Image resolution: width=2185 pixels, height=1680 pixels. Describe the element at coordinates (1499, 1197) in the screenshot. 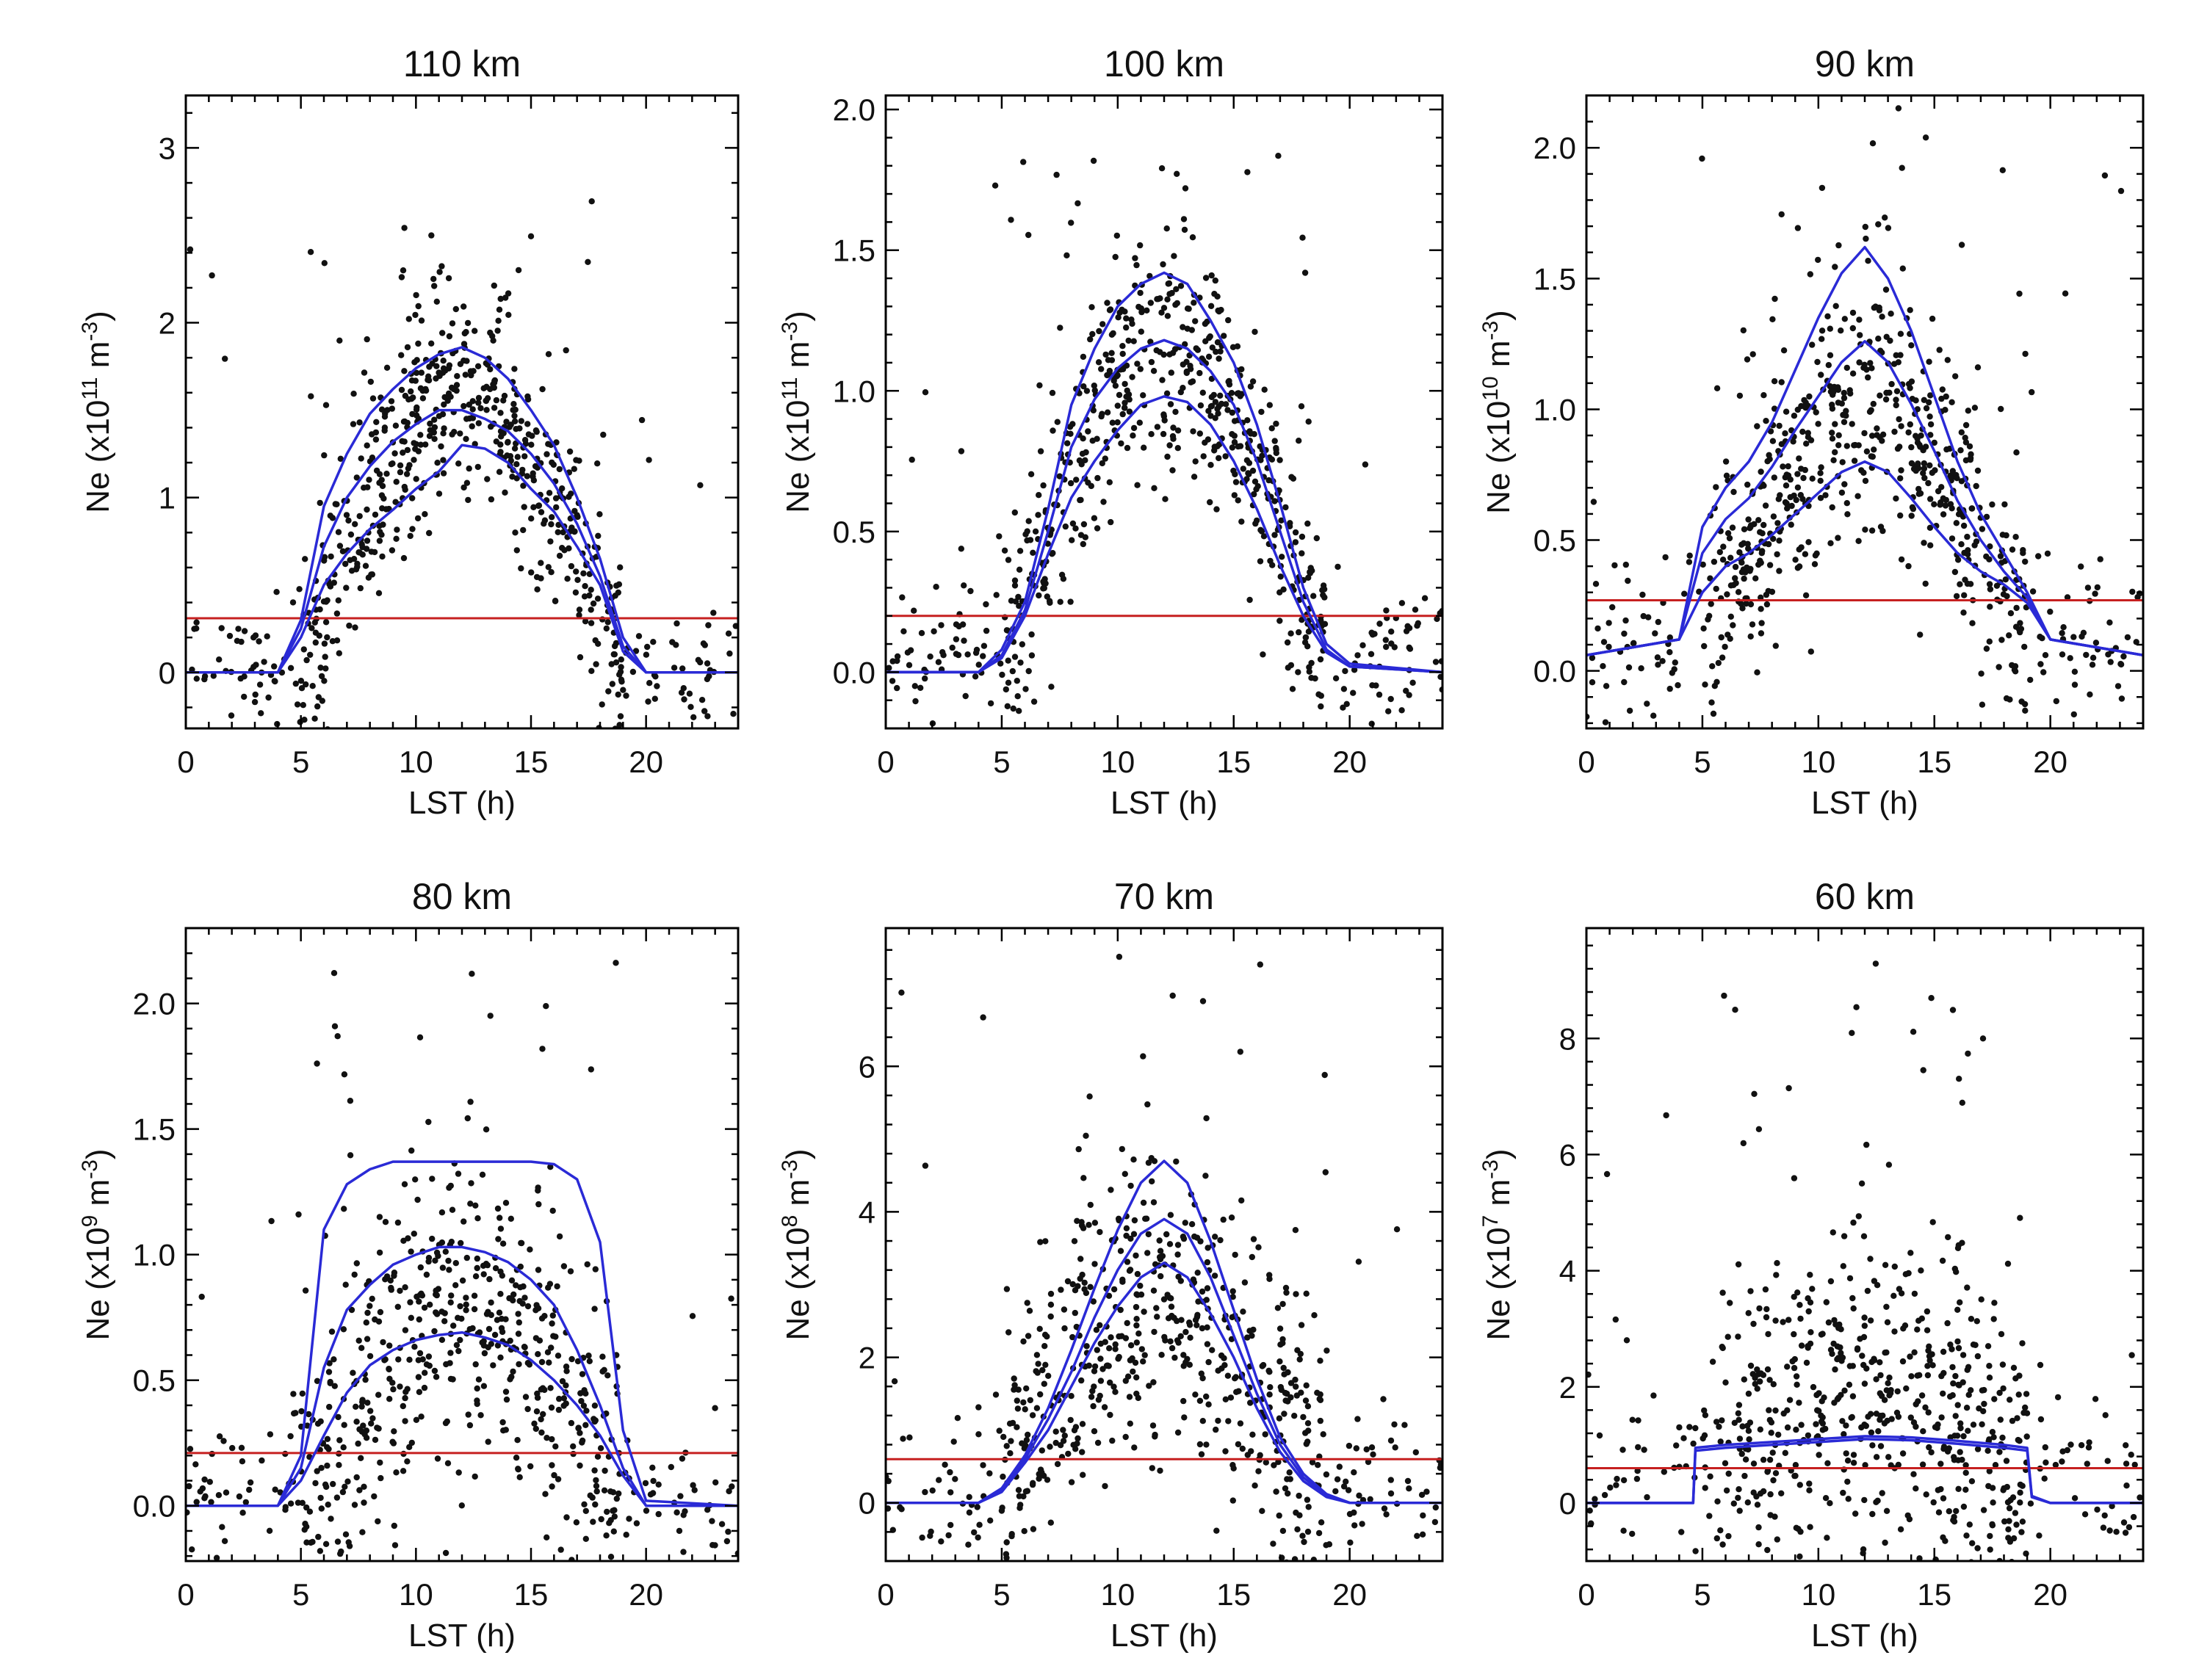

I see `y-label-text: m` at that location.